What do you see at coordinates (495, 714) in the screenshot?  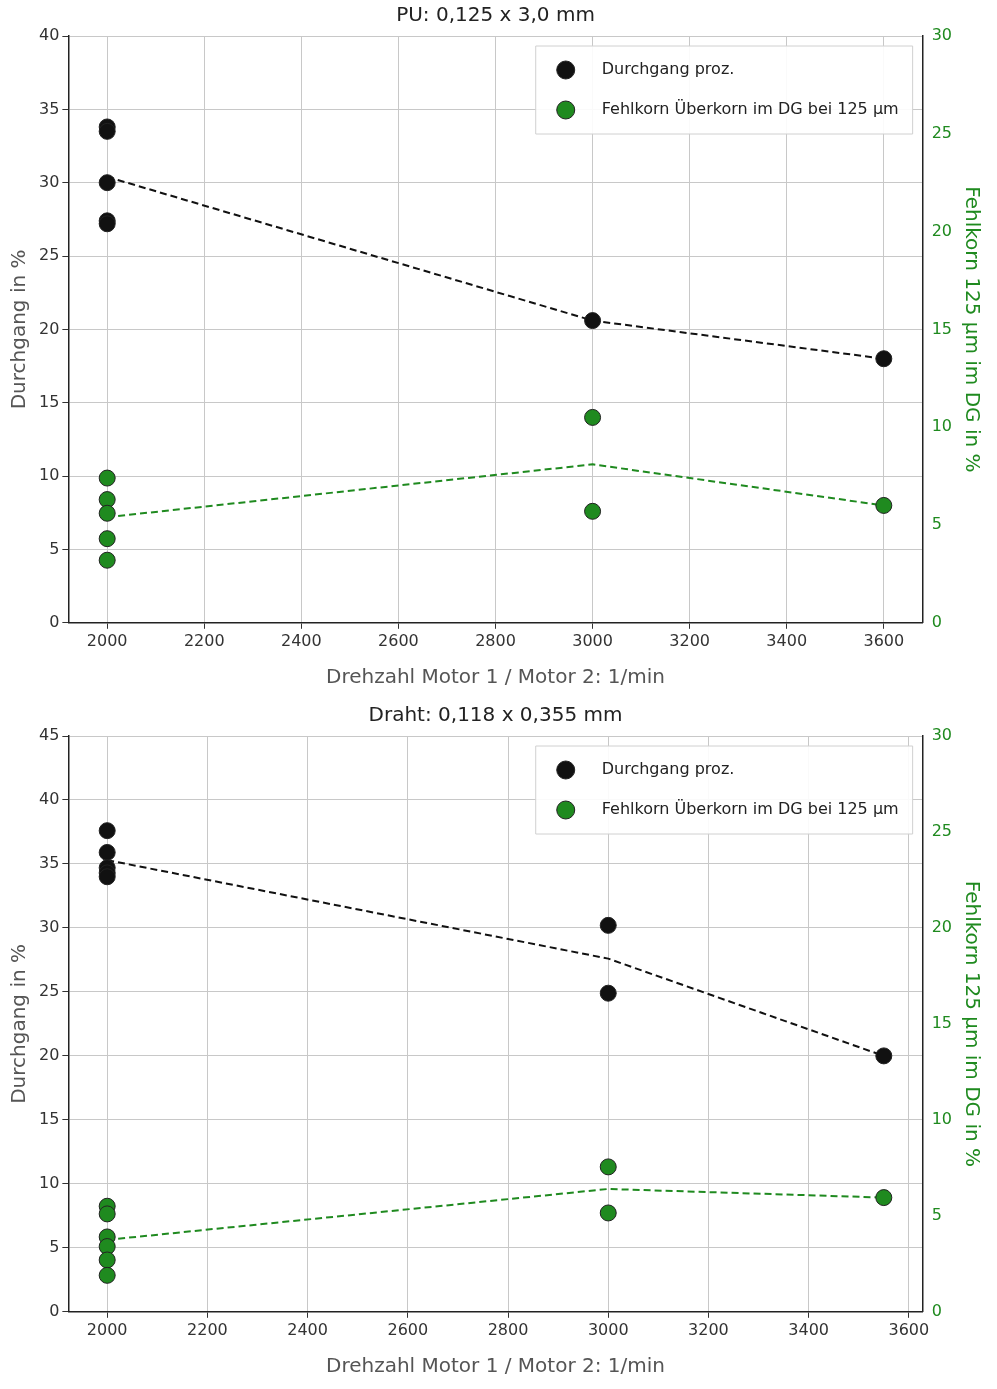 I see `chart-title: Draht: 0,118 x 0,355 mm` at bounding box center [495, 714].